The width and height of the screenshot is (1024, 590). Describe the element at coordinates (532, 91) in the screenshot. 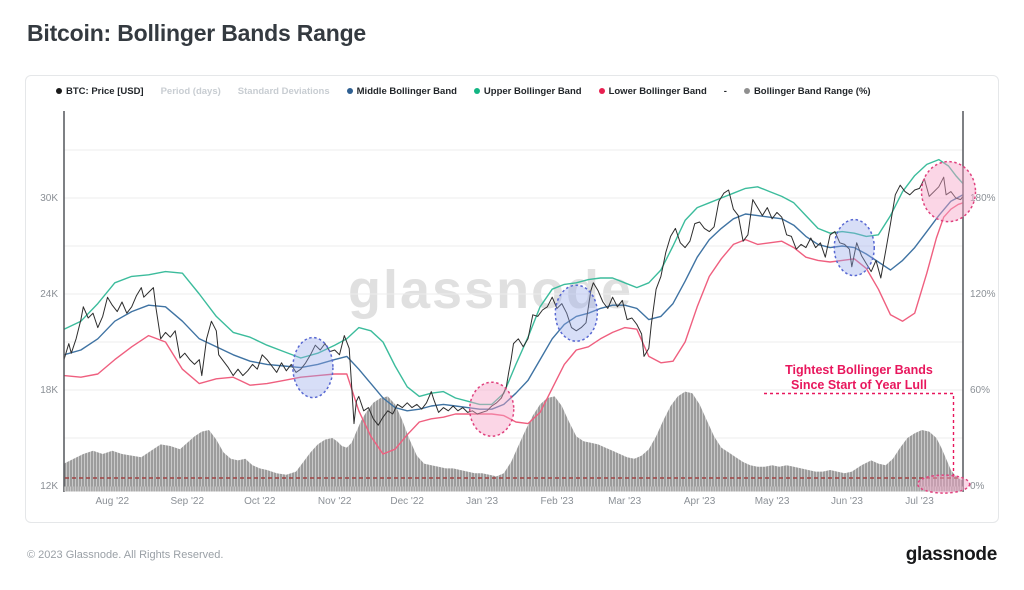

I see `legend-item-label: Upper Bollinger Band` at that location.